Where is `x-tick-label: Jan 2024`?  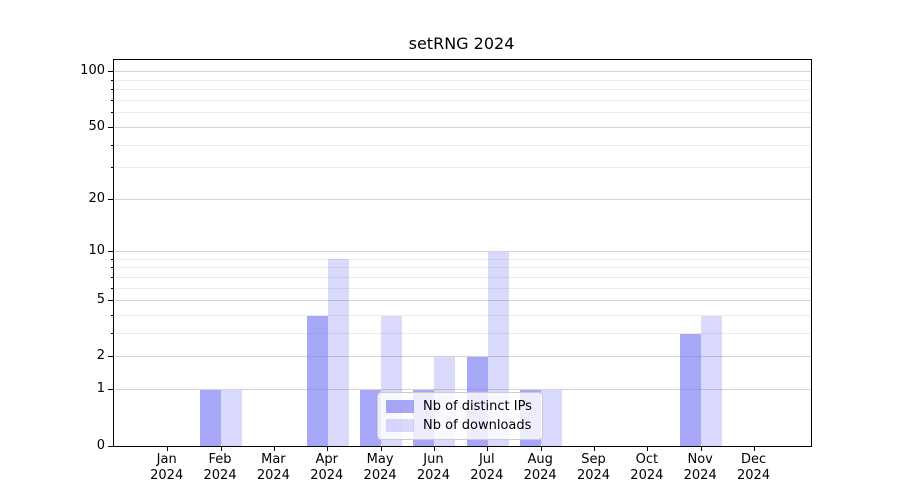 x-tick-label: Jan 2024 is located at coordinates (167, 468).